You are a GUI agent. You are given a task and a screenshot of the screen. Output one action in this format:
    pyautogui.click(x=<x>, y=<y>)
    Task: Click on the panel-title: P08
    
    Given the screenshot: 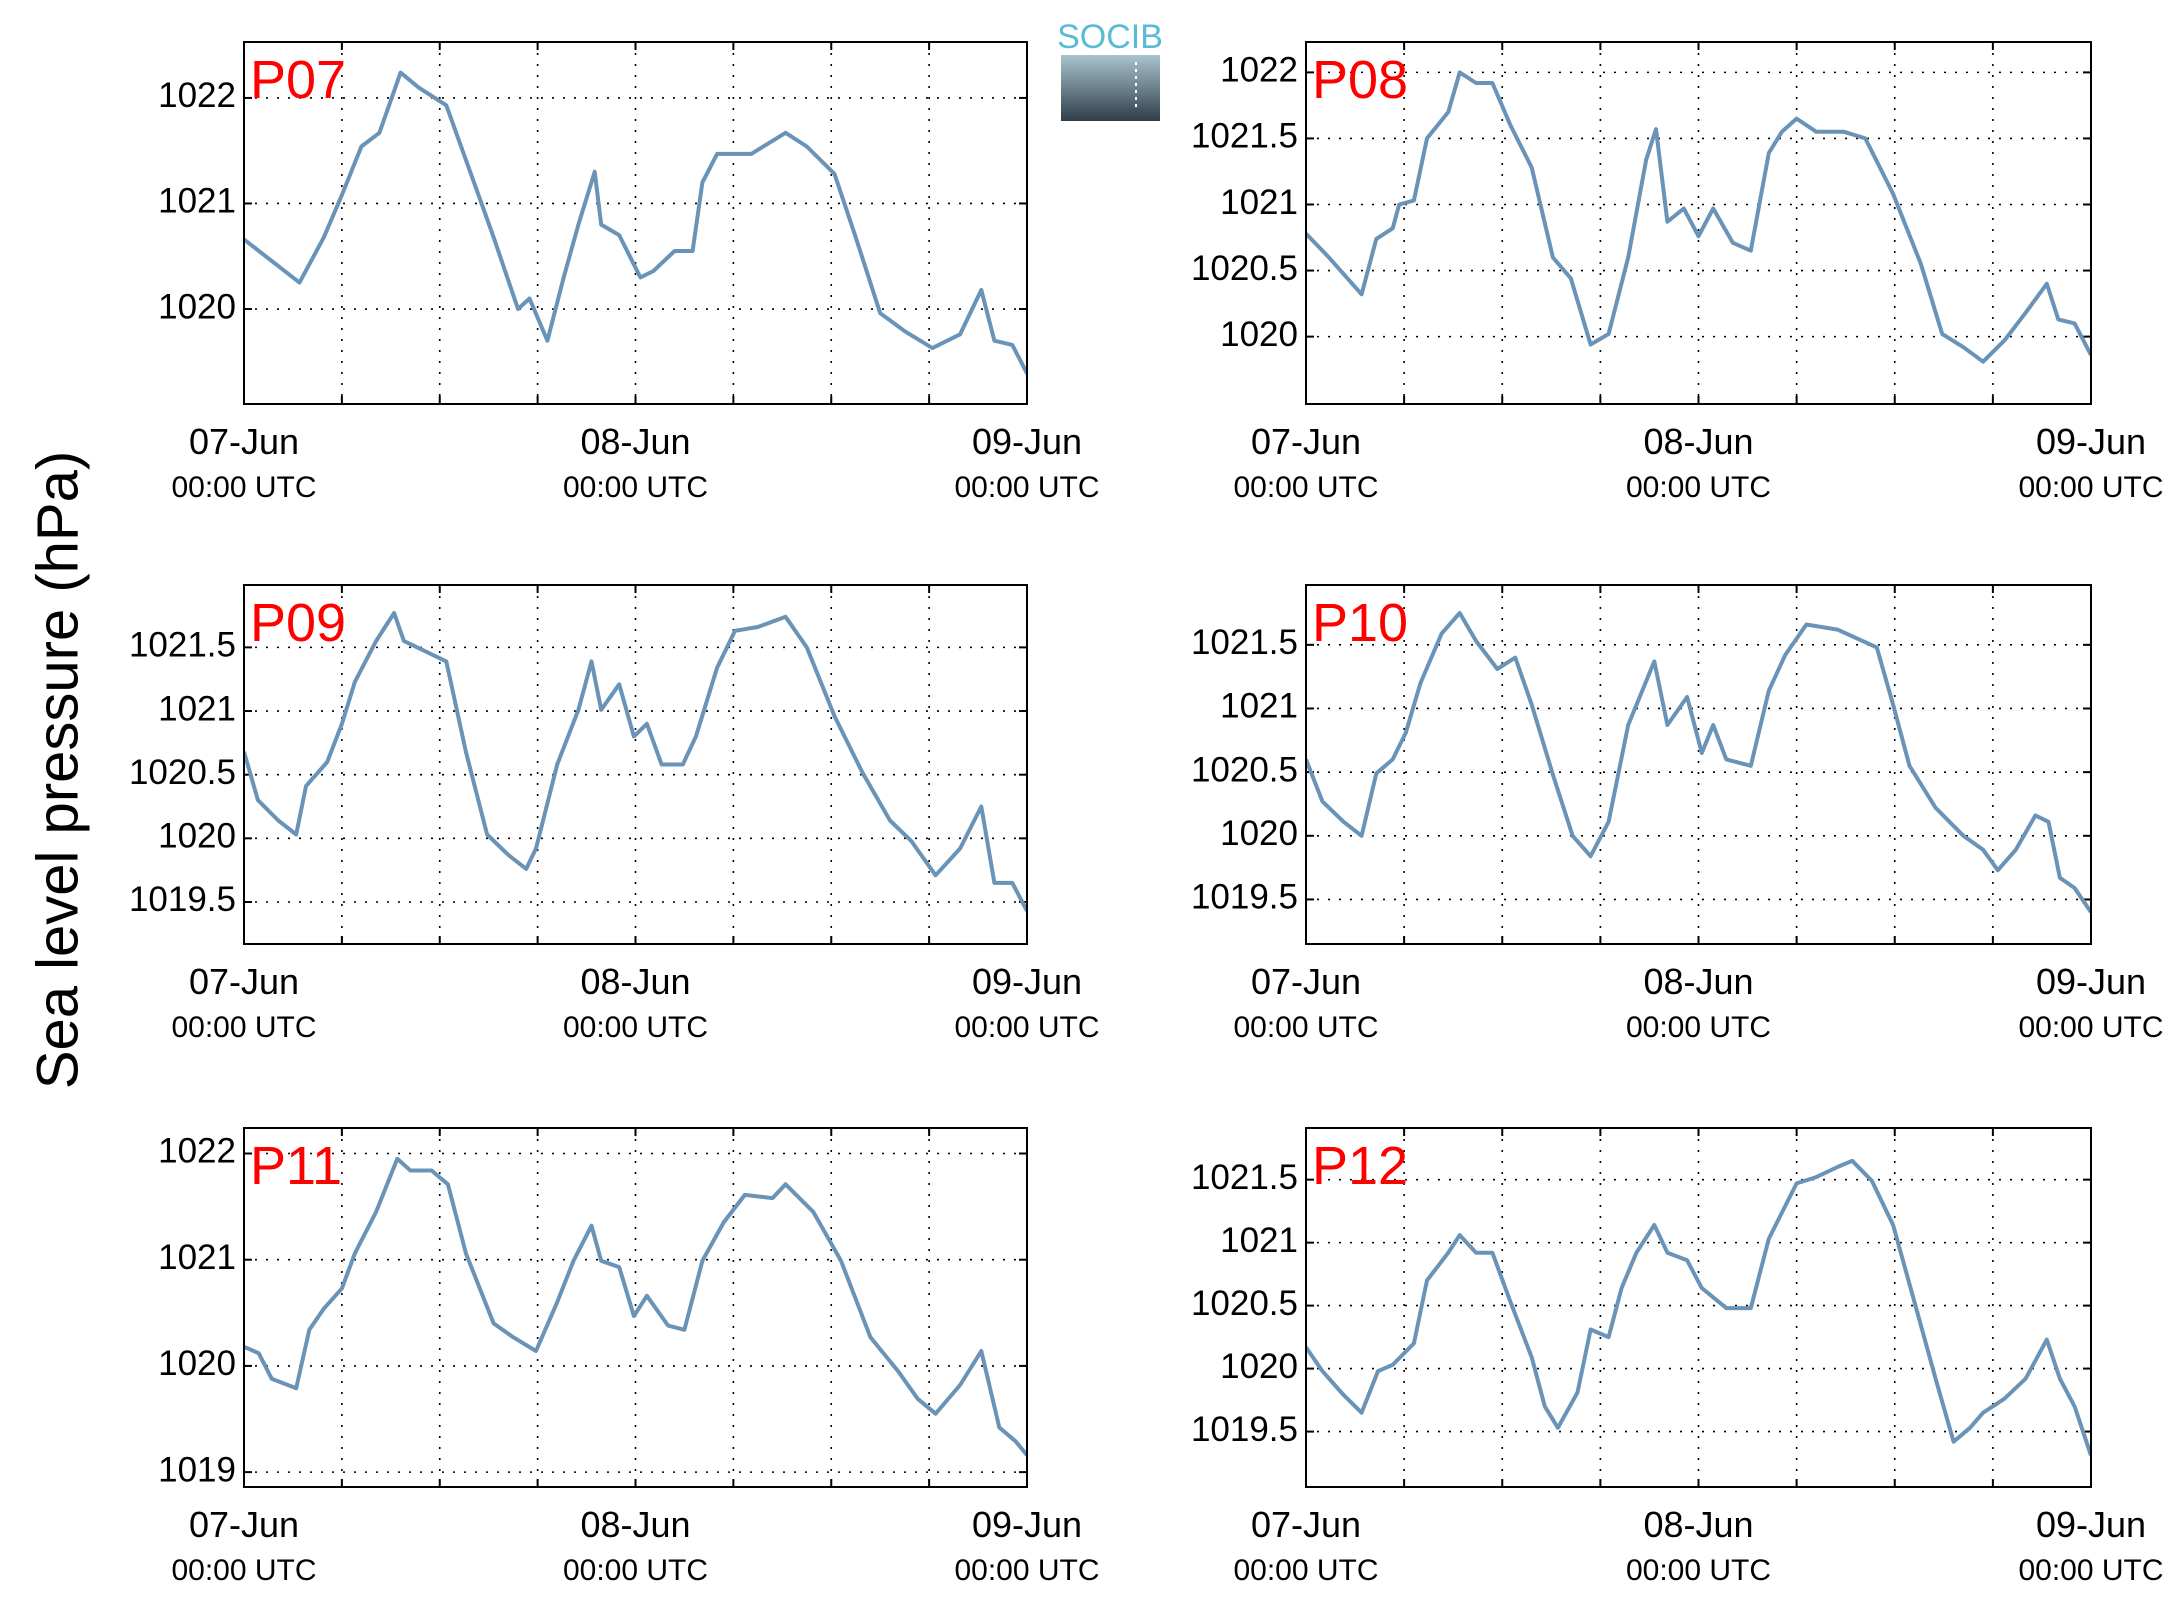 What is the action you would take?
    pyautogui.click(x=1360, y=80)
    